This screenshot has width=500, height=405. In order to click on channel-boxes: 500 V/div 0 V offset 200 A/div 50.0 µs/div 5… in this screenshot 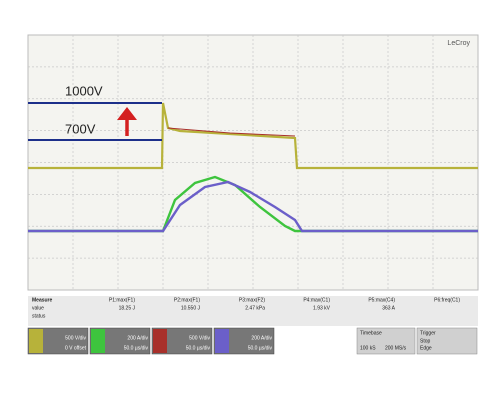, I will do `click(151, 341)`.